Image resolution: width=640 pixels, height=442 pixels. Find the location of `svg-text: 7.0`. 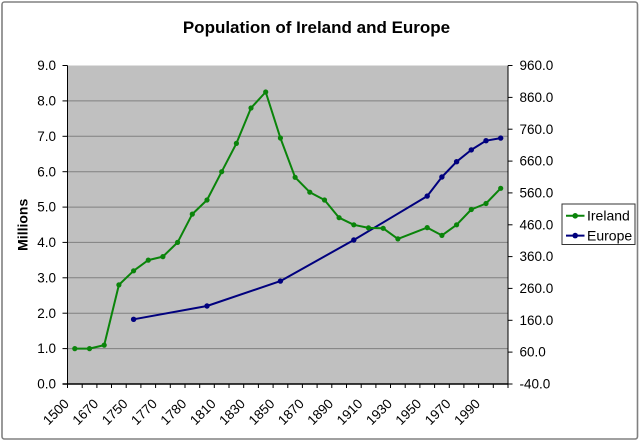

svg-text: 7.0 is located at coordinates (46, 136).